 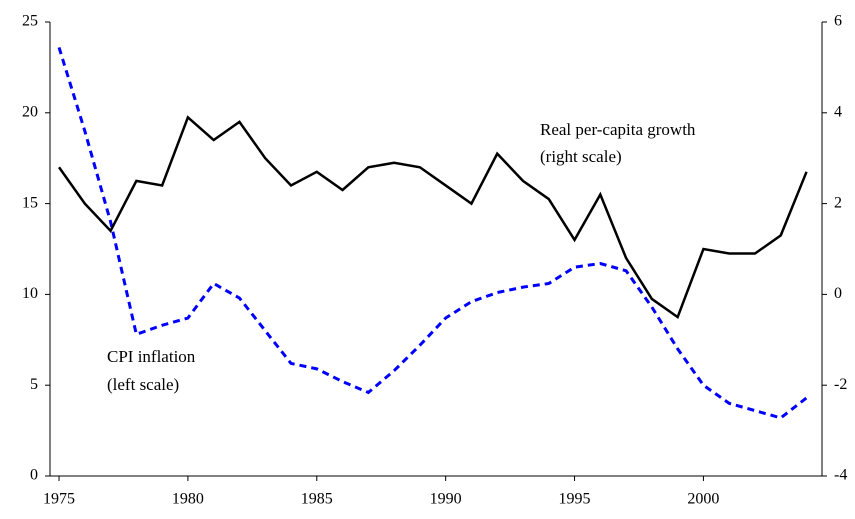 What do you see at coordinates (34, 475) in the screenshot?
I see `y-tick-label: 0` at bounding box center [34, 475].